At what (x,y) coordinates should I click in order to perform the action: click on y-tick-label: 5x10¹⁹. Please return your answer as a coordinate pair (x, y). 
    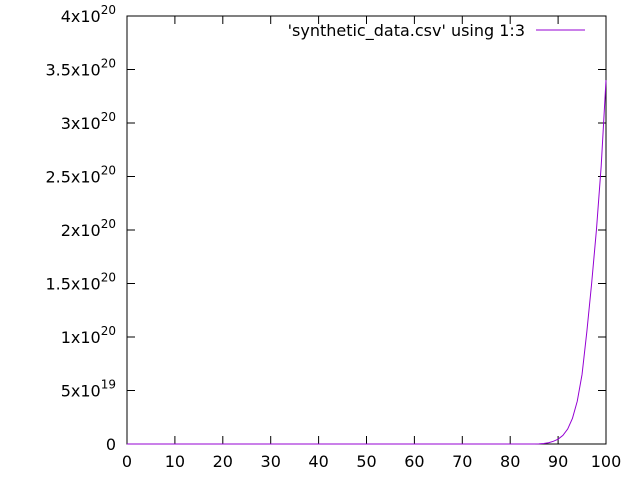
    Looking at the image, I should click on (88, 389).